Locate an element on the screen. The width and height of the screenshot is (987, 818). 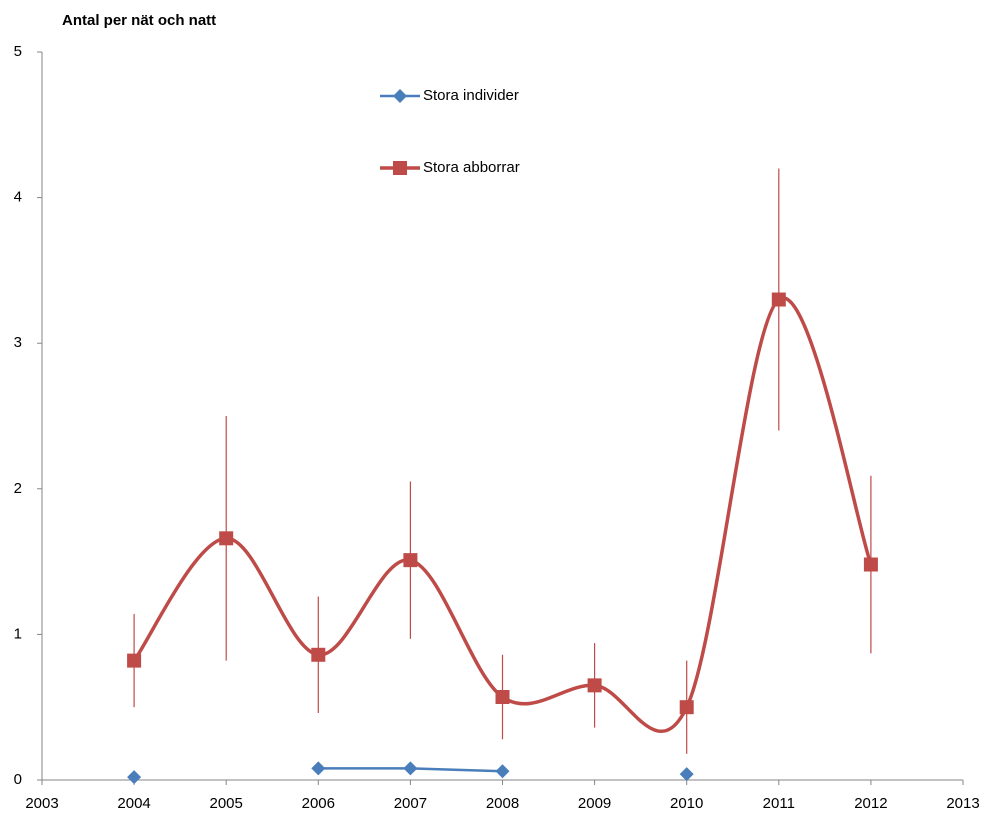
x-tick-label: 2008 is located at coordinates (502, 803).